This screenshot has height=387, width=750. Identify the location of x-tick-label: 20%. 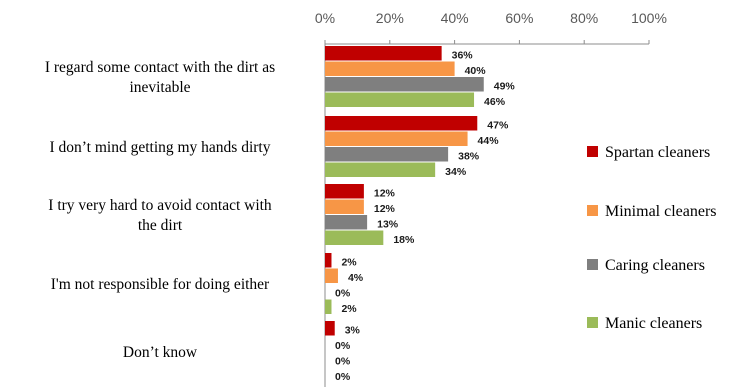
(390, 18).